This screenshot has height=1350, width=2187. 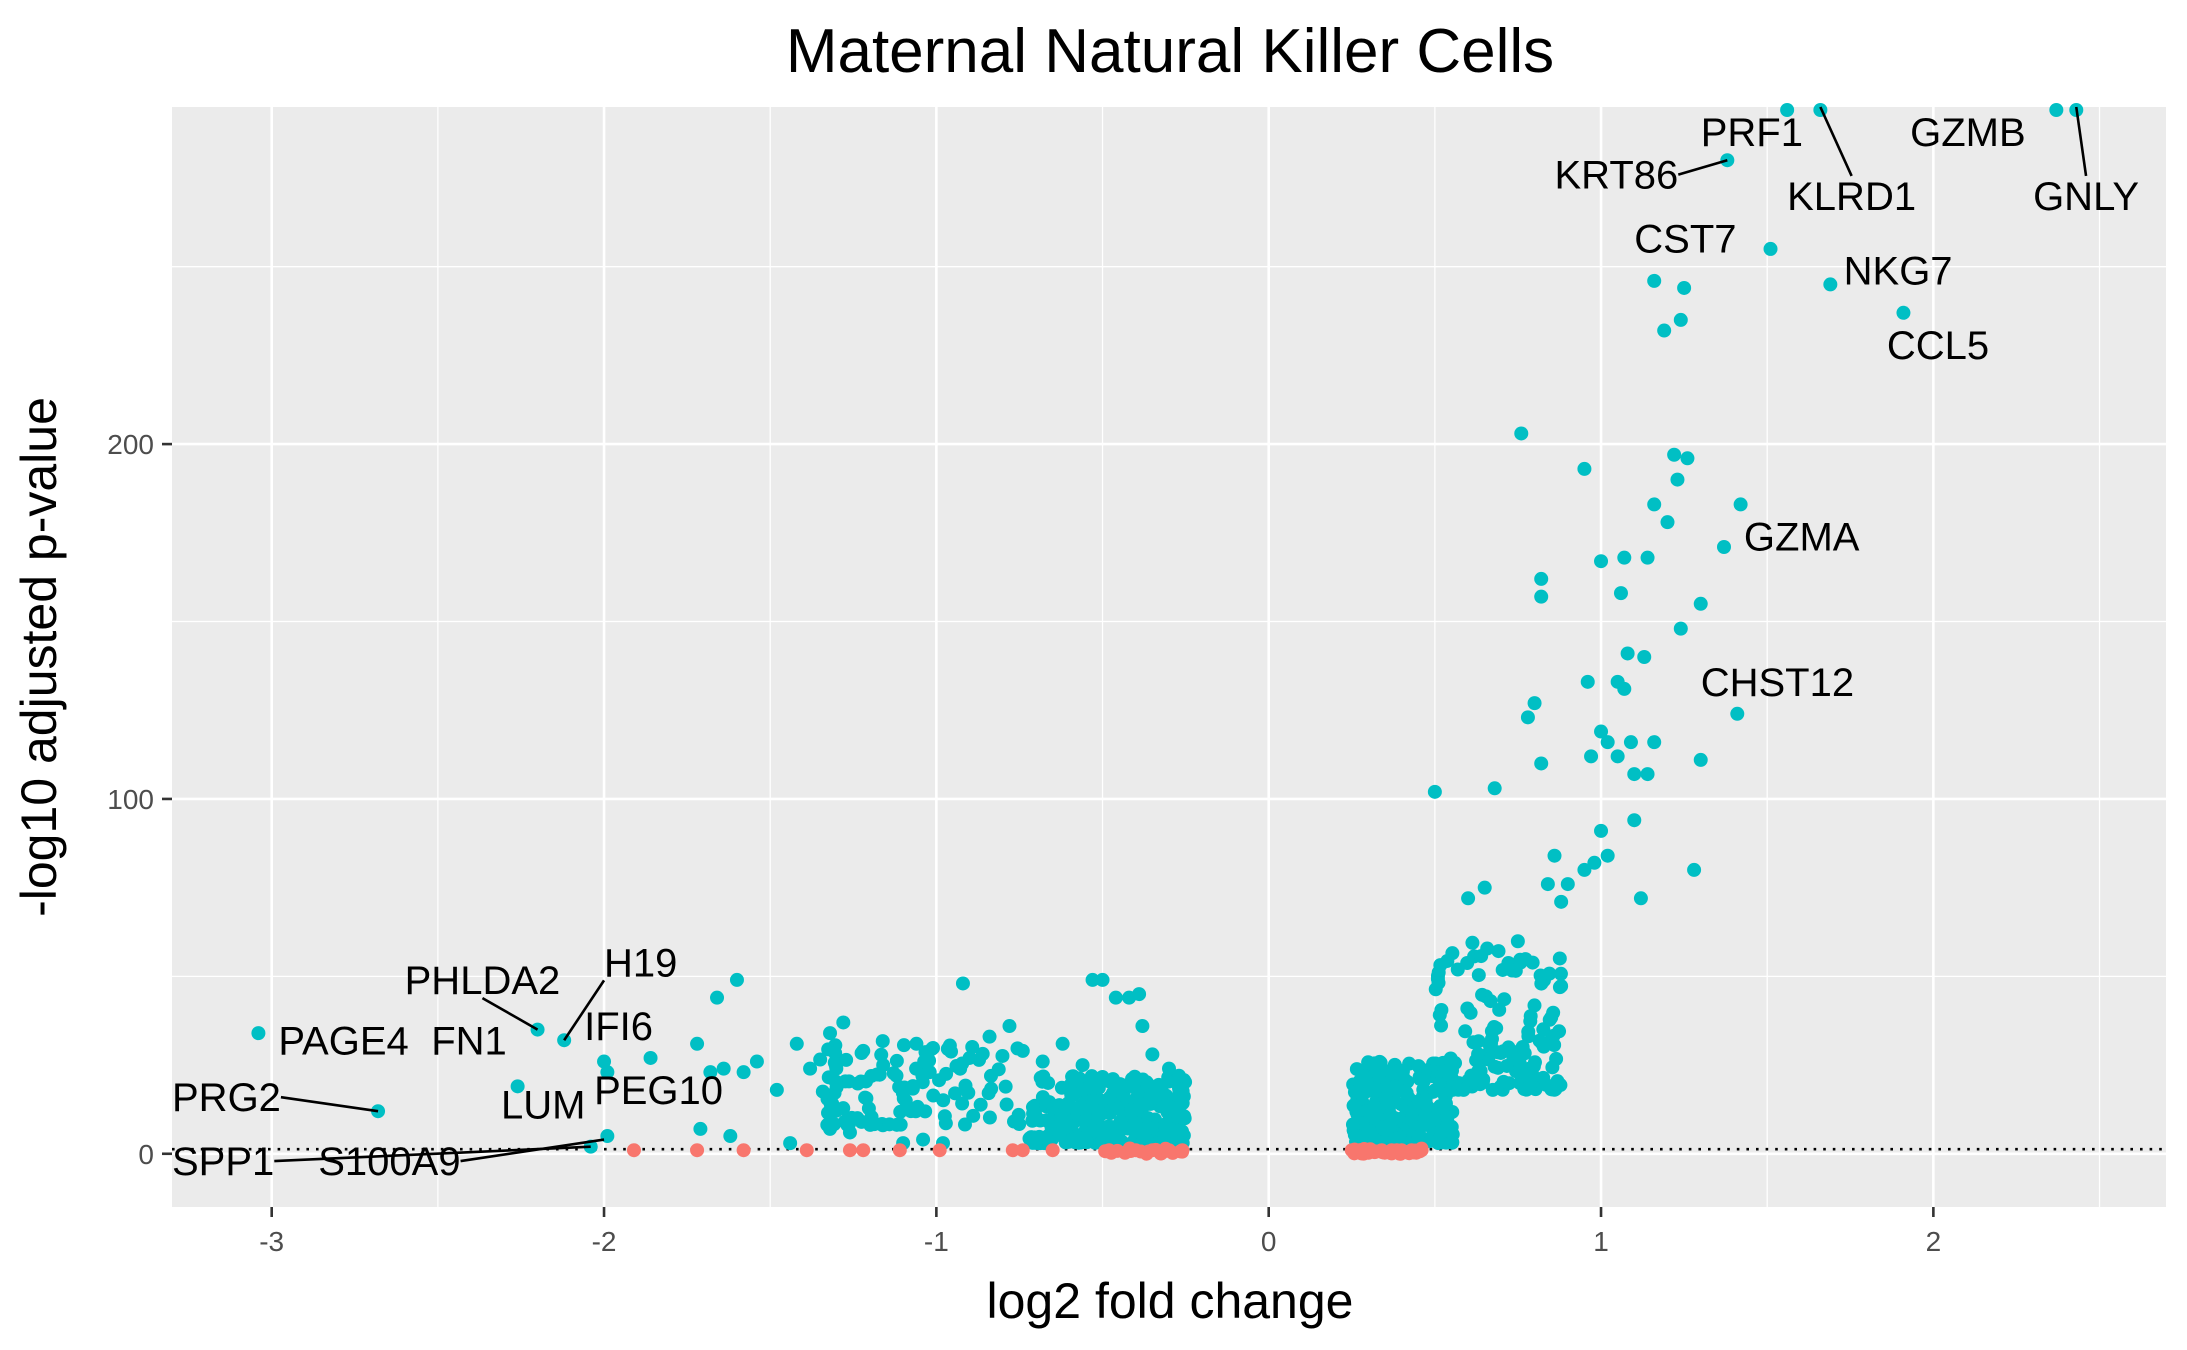 I want to click on gene-label-page4: PAGE4, so click(x=343, y=1041).